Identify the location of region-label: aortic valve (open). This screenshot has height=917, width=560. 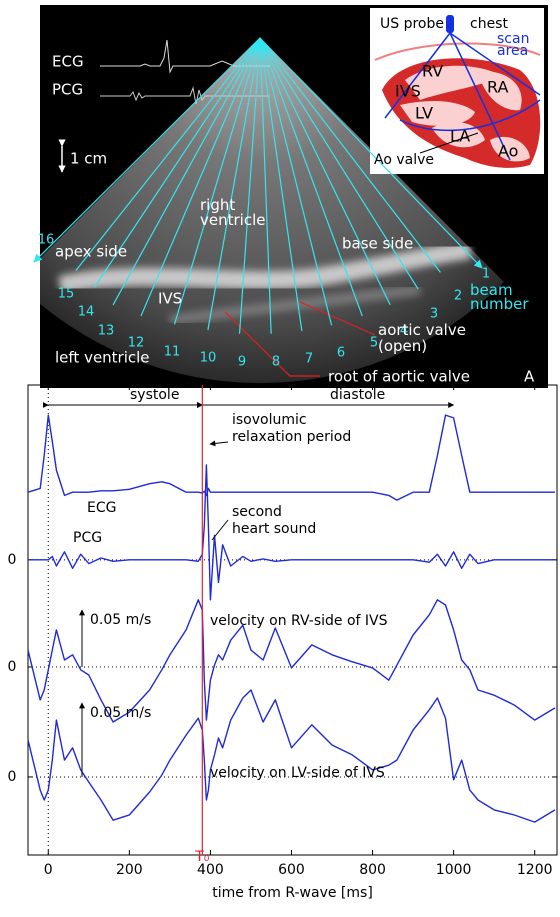
(422, 338).